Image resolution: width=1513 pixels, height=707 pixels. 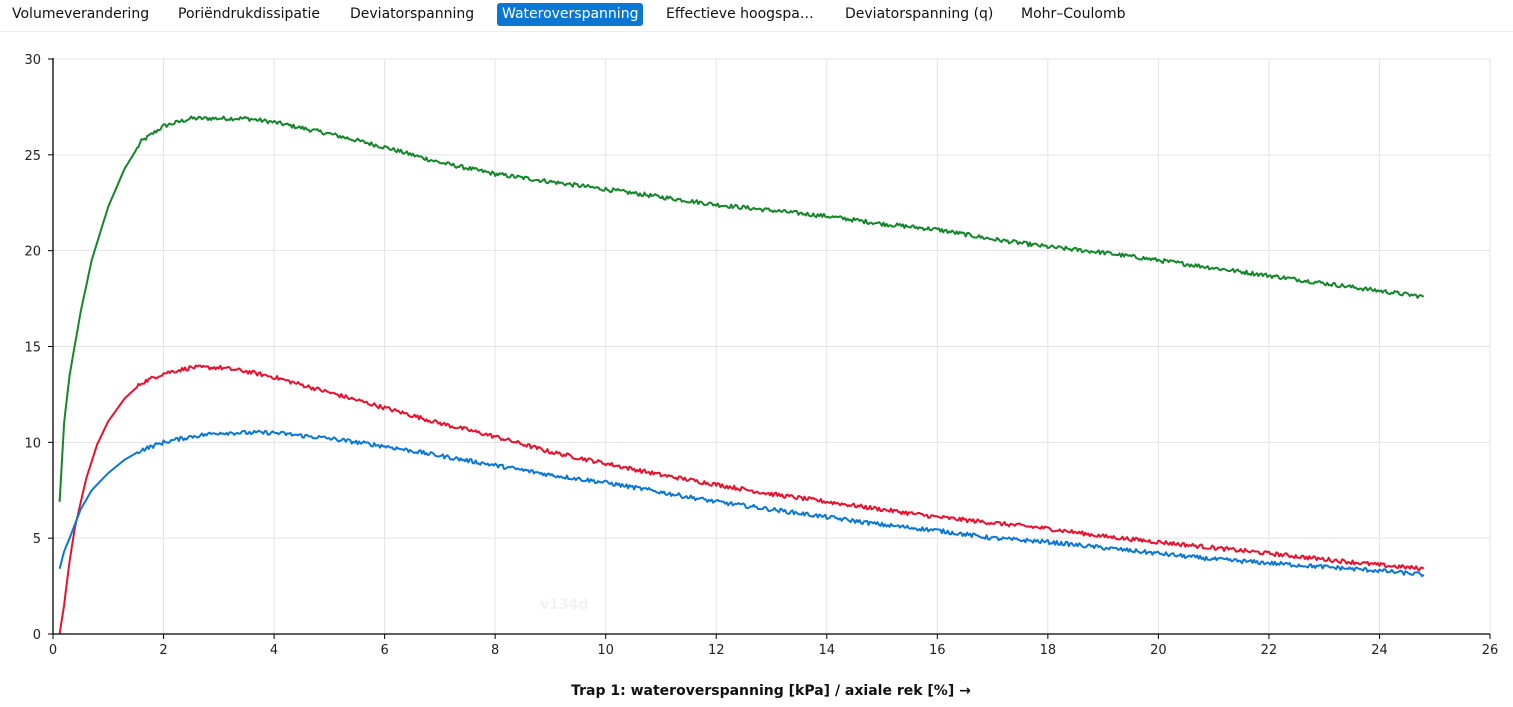 I want to click on y-tick-label: 0, so click(x=37, y=635).